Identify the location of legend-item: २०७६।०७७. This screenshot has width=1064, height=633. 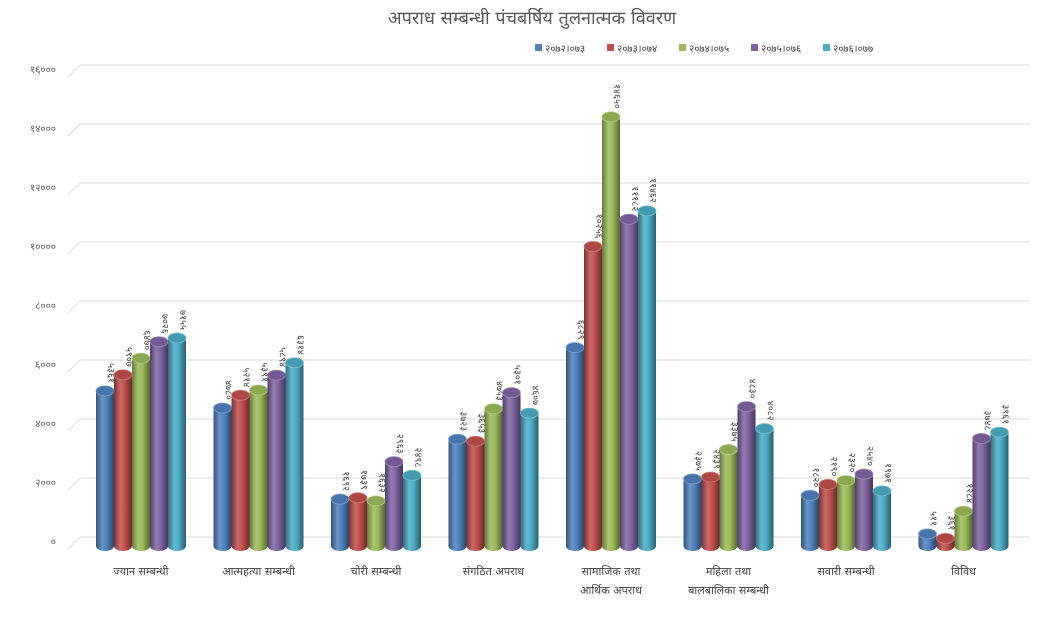
(848, 49).